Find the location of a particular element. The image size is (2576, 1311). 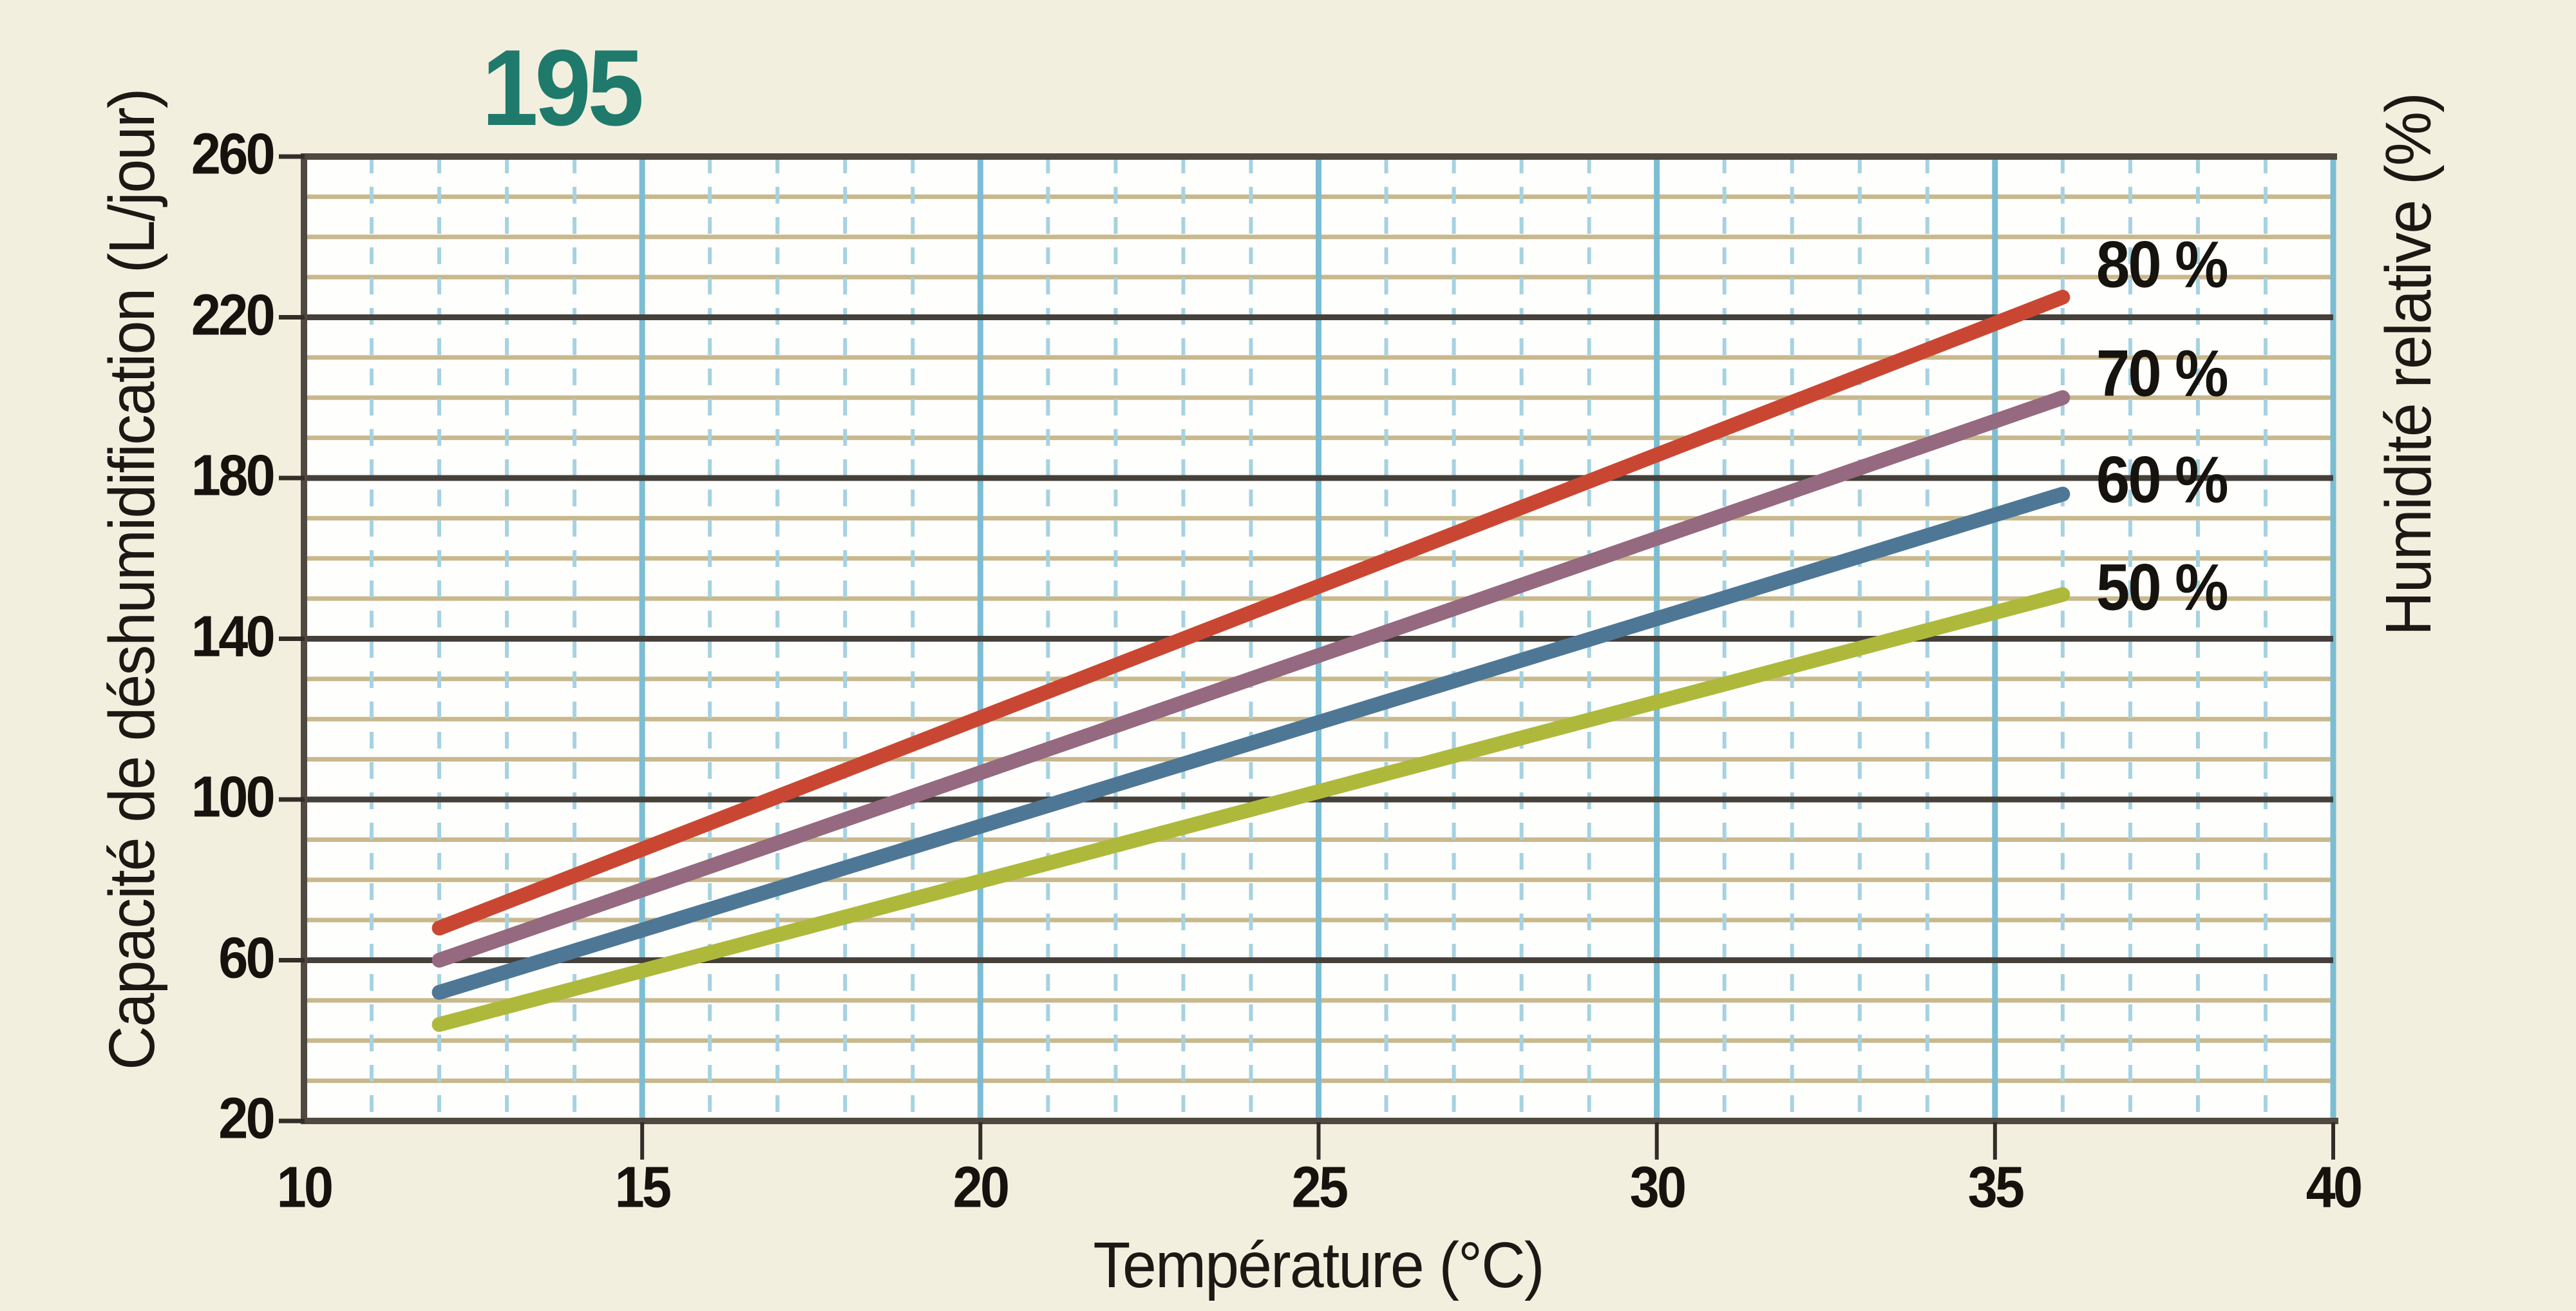

y-tick-label: 220 is located at coordinates (233, 314).